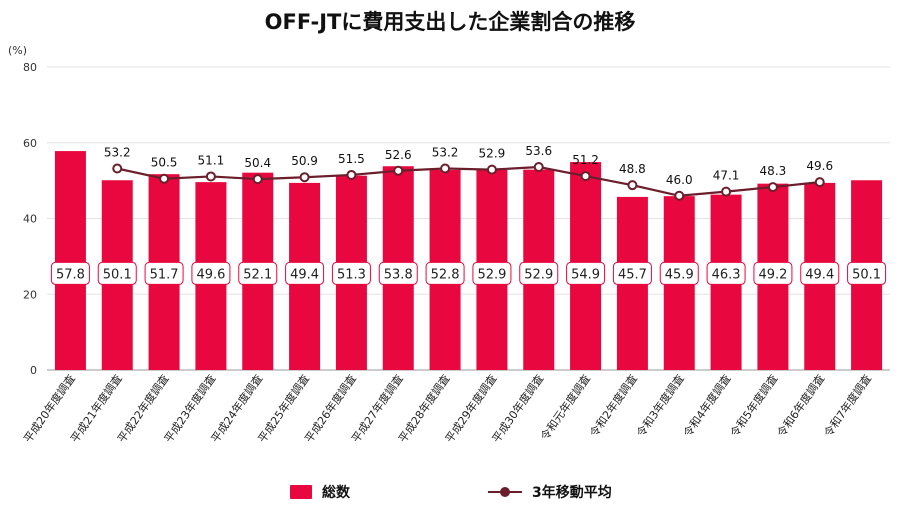 The height and width of the screenshot is (509, 900). Describe the element at coordinates (30, 219) in the screenshot. I see `y-tick-label: 40` at that location.